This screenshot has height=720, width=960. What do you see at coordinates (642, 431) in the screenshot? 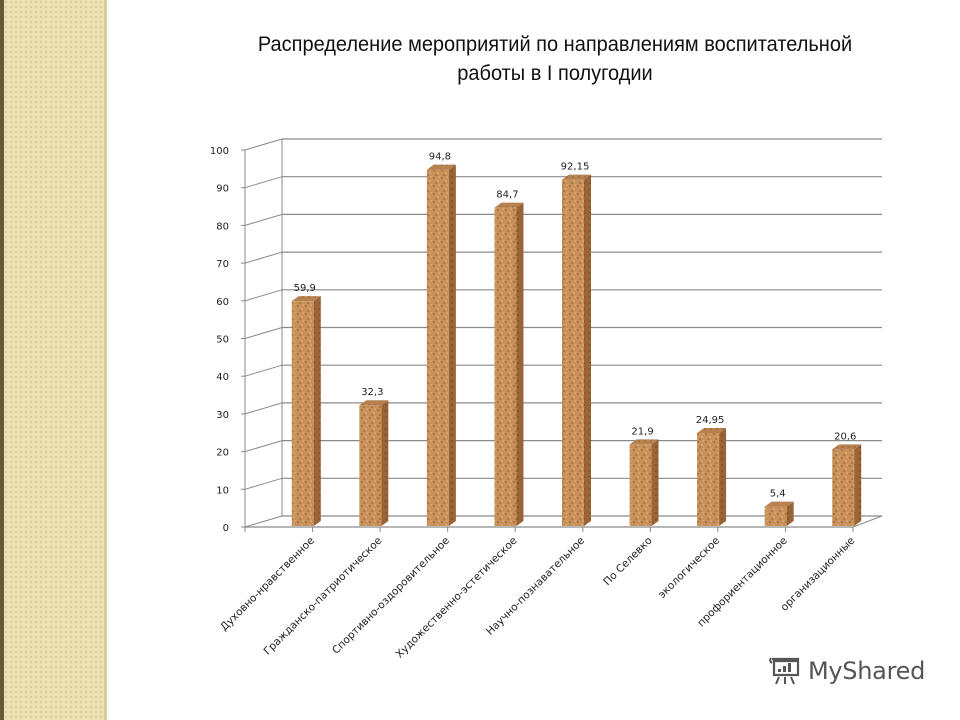
I see `data-label: 21,9` at bounding box center [642, 431].